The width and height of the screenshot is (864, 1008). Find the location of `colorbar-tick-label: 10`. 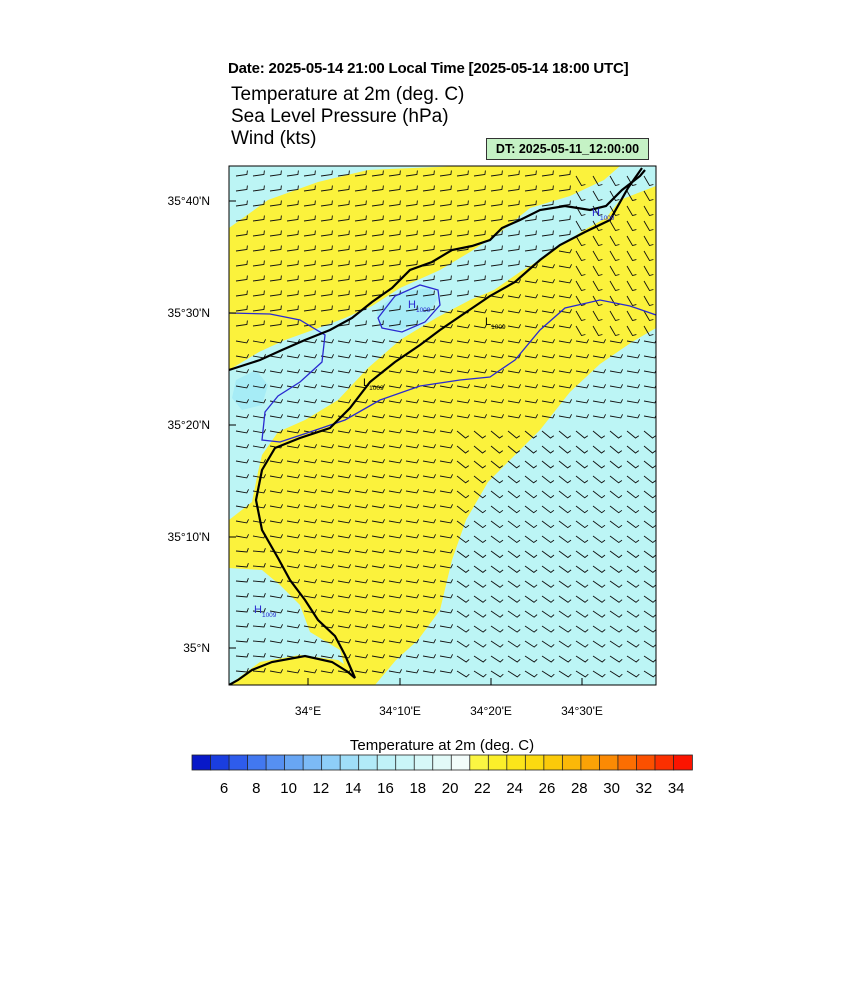

colorbar-tick-label: 10 is located at coordinates (288, 788).